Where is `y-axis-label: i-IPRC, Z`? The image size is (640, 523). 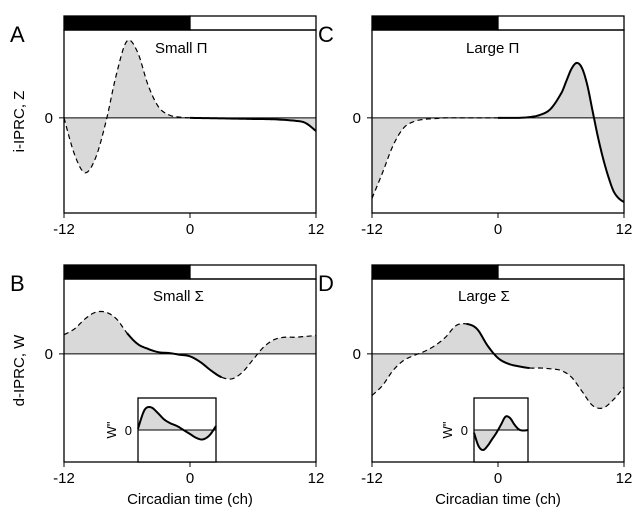 y-axis-label: i-IPRC, Z is located at coordinates (19, 122).